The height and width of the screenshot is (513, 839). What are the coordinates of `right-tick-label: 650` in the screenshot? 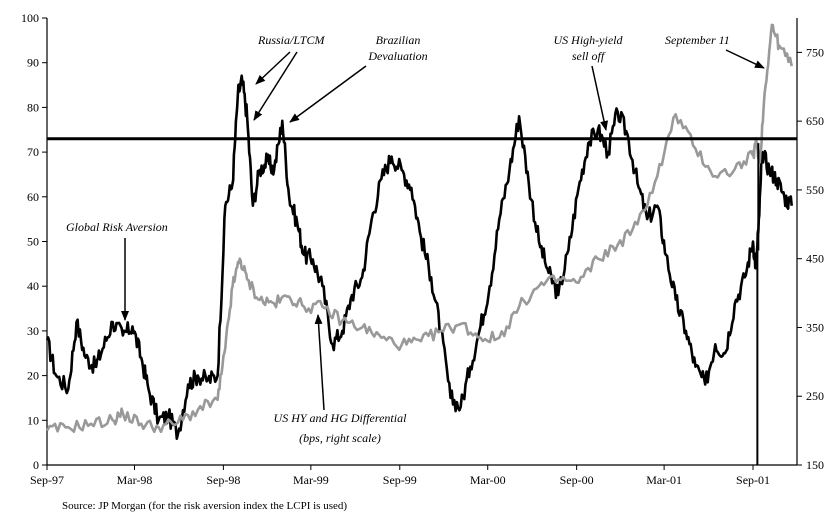 It's located at (815, 121).